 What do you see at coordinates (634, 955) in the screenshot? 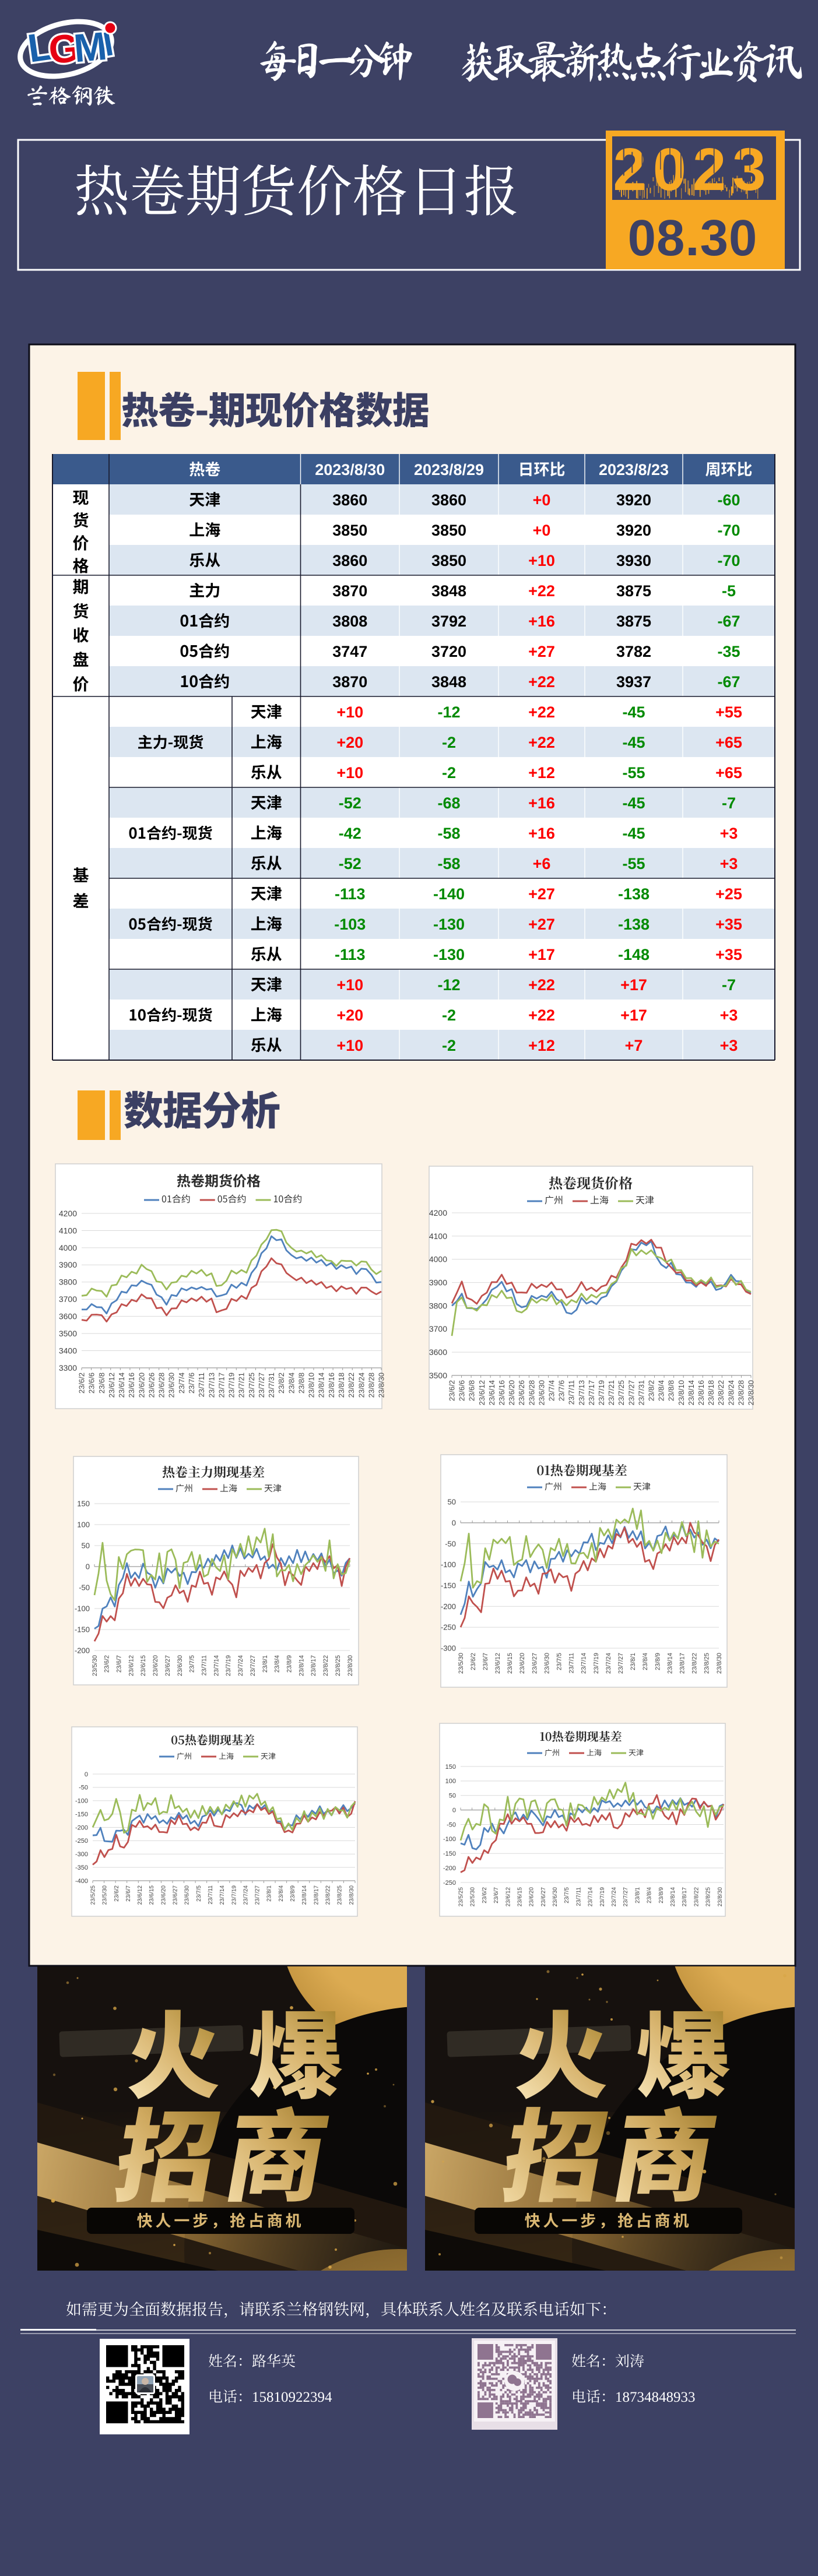
I see `svg-text: -148` at bounding box center [634, 955].